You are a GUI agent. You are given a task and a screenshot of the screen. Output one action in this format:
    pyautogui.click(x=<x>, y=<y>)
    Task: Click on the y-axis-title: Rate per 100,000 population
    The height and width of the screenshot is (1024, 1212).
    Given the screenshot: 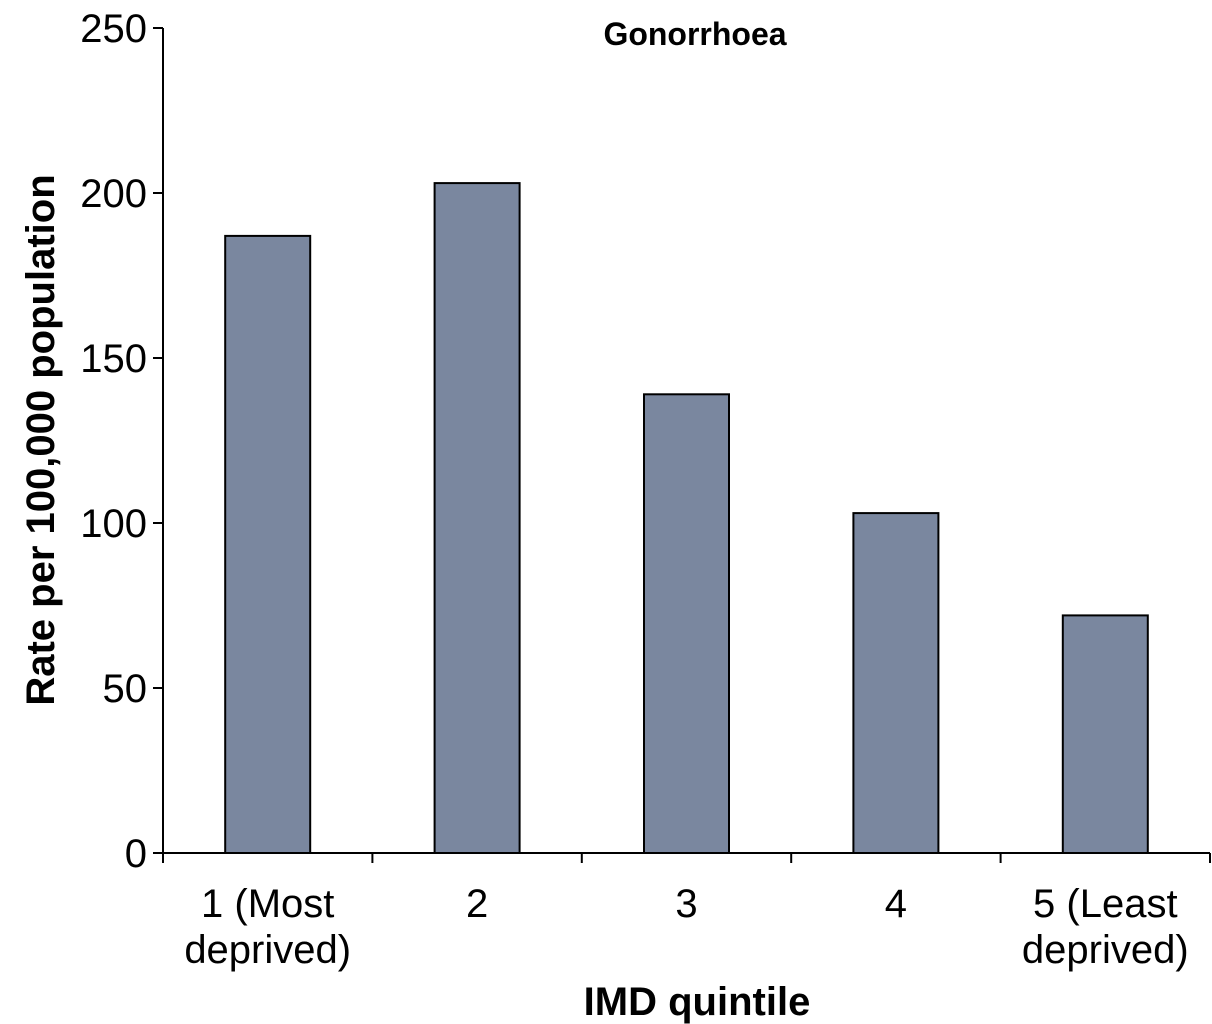 What is the action you would take?
    pyautogui.click(x=41, y=439)
    